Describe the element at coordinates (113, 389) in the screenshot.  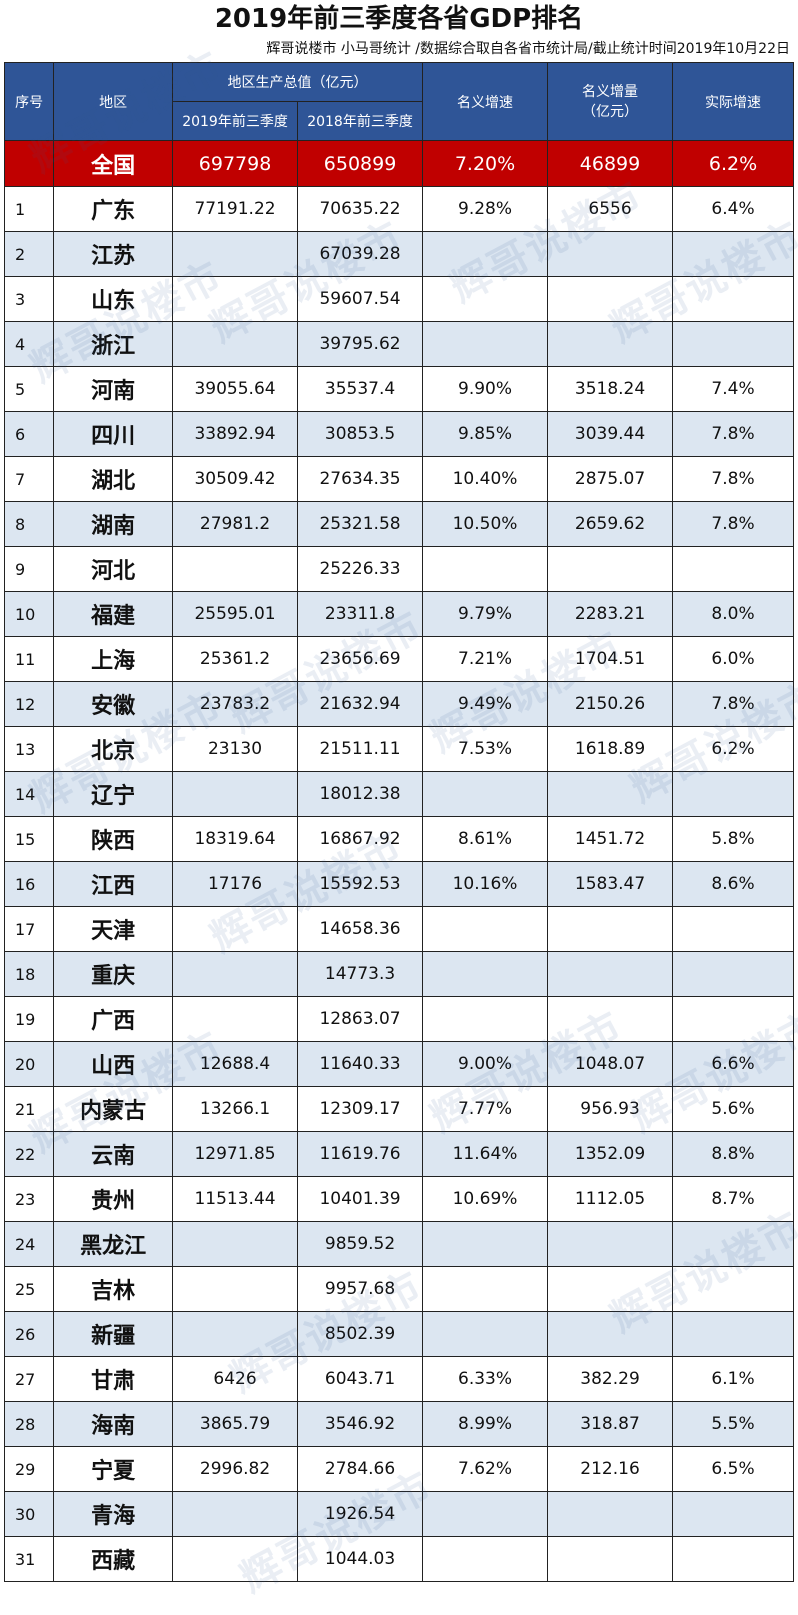
I see `region-cell: 河南` at that location.